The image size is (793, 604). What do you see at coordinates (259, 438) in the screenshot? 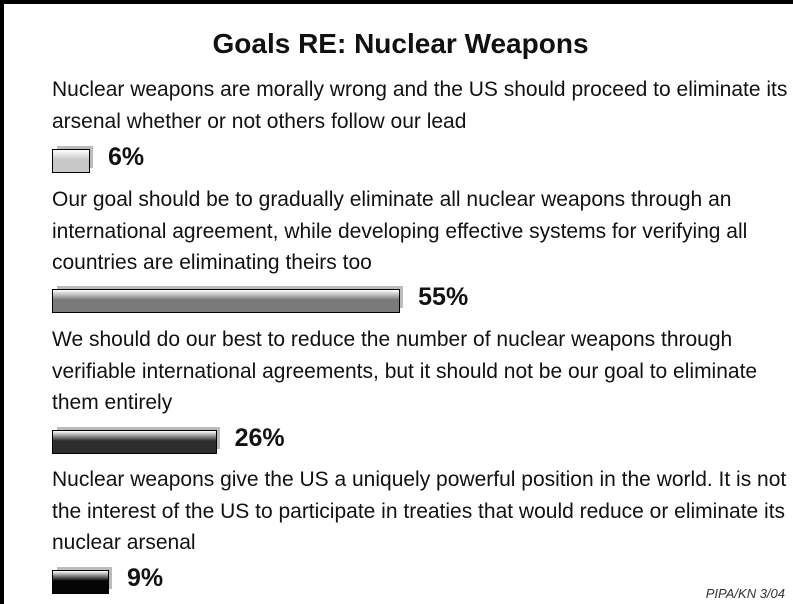
I see `value-label: 26%` at bounding box center [259, 438].